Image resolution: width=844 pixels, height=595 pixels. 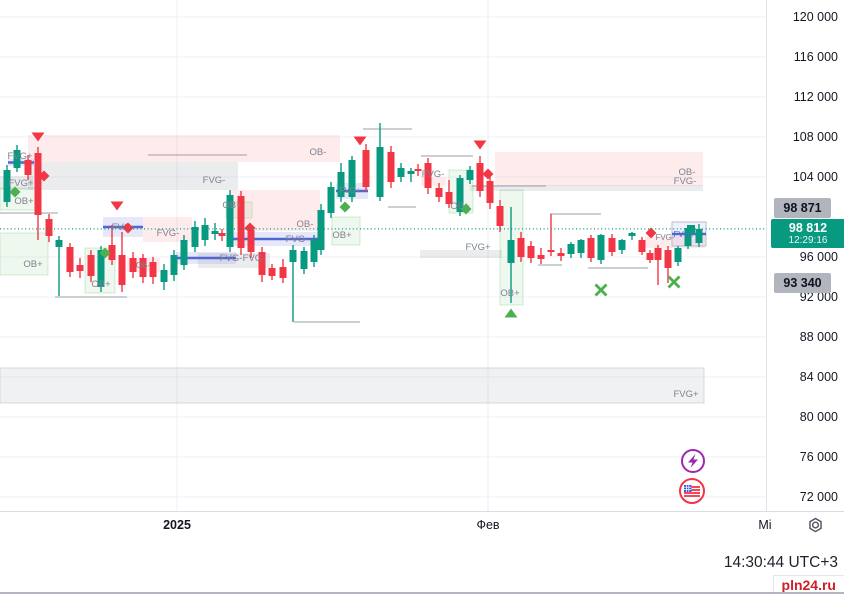 What do you see at coordinates (511, 313) in the screenshot?
I see `buy-triangle-icon` at bounding box center [511, 313].